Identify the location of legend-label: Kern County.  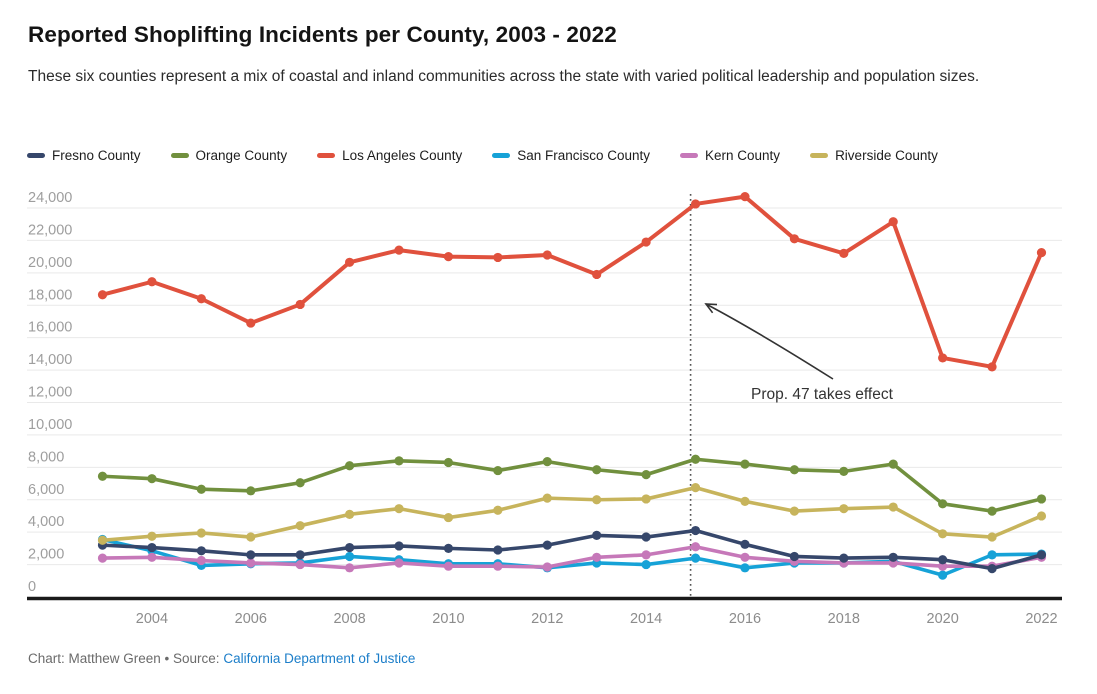
(743, 155).